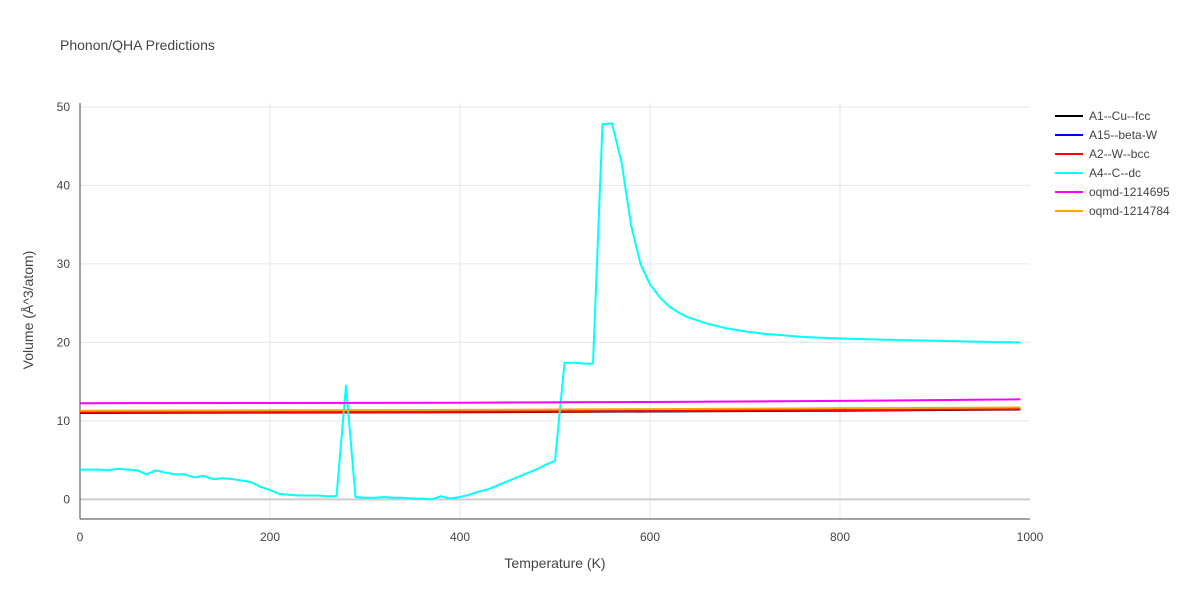 This screenshot has width=1200, height=600. I want to click on x-tick-labels: 0 200 400 600 800 1000, so click(560, 537).